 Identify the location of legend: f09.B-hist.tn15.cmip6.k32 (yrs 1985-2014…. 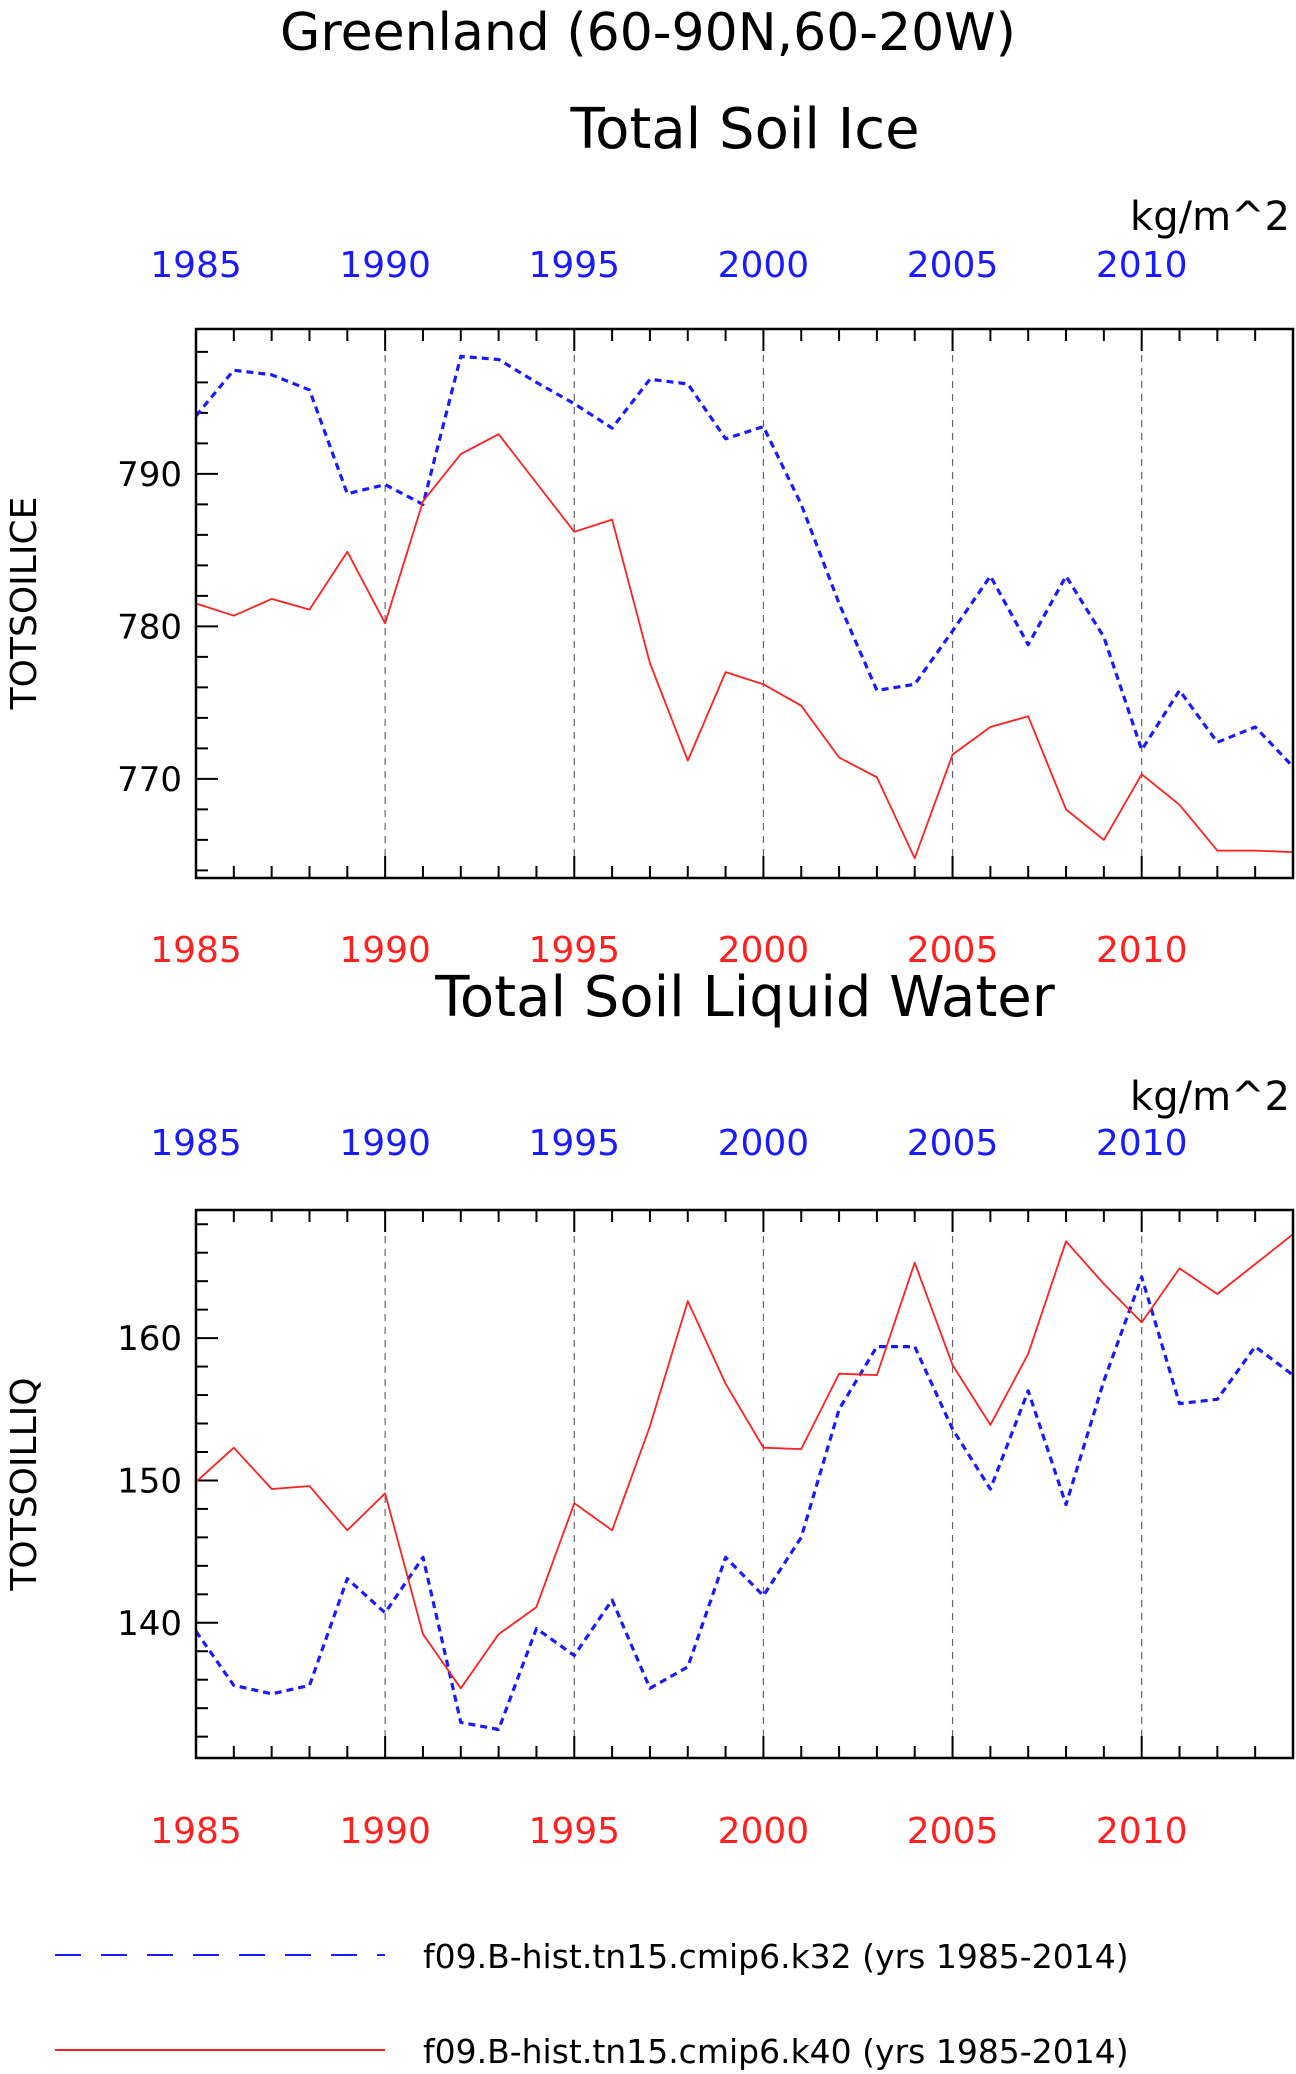
(592, 2004).